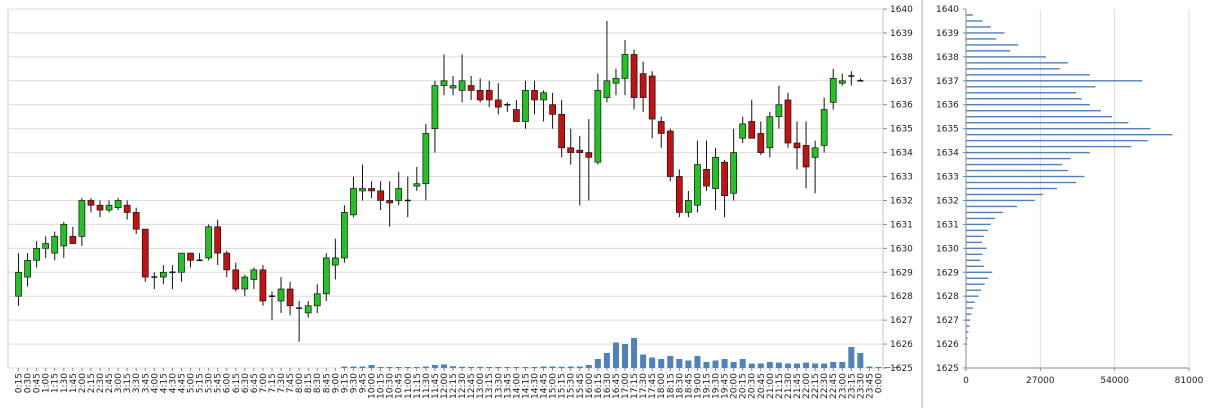 Image resolution: width=1211 pixels, height=408 pixels. I want to click on x-tick-label: 4:45, so click(182, 383).